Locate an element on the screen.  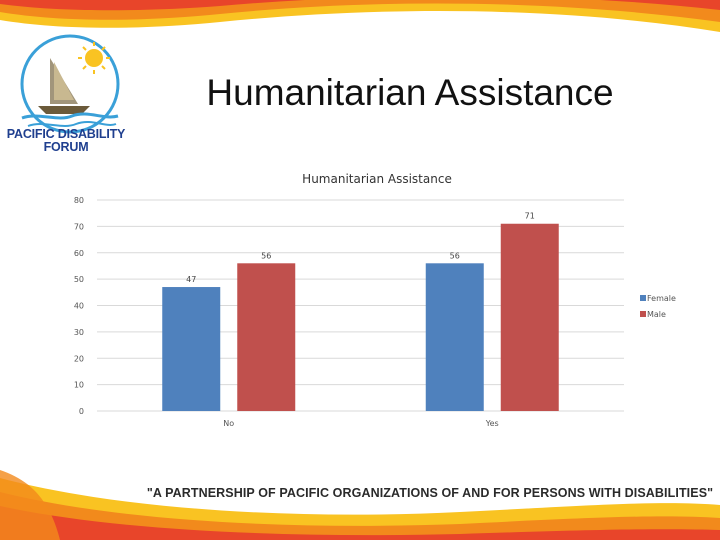
y-tick-label: 0 is located at coordinates (81, 411).